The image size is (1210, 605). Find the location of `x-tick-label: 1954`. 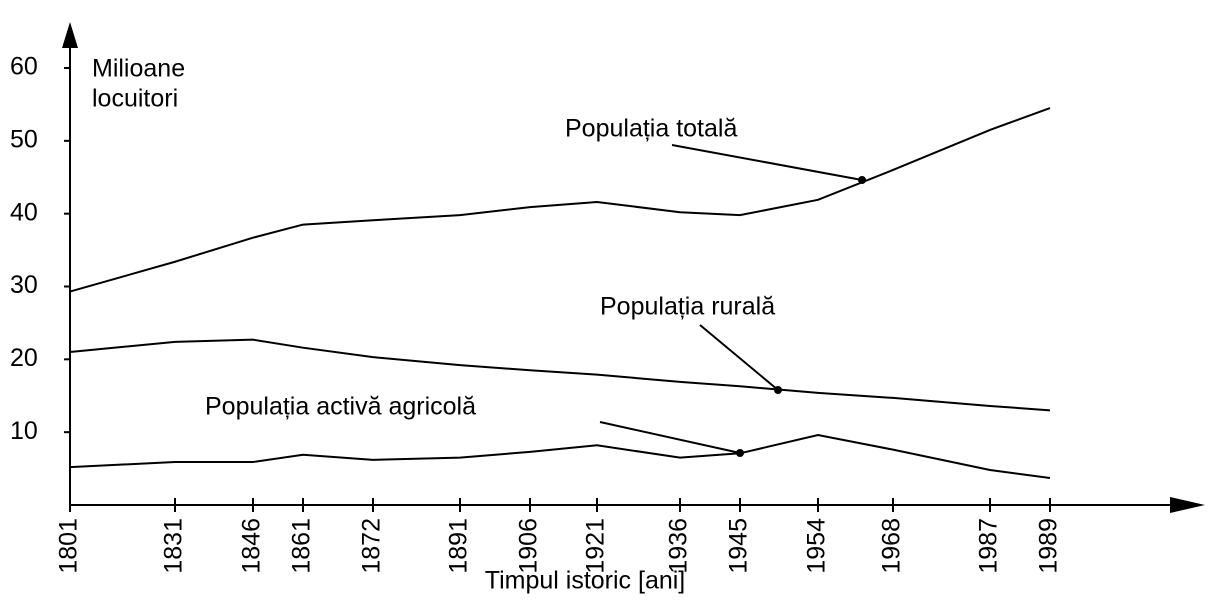

x-tick-label: 1954 is located at coordinates (817, 546).